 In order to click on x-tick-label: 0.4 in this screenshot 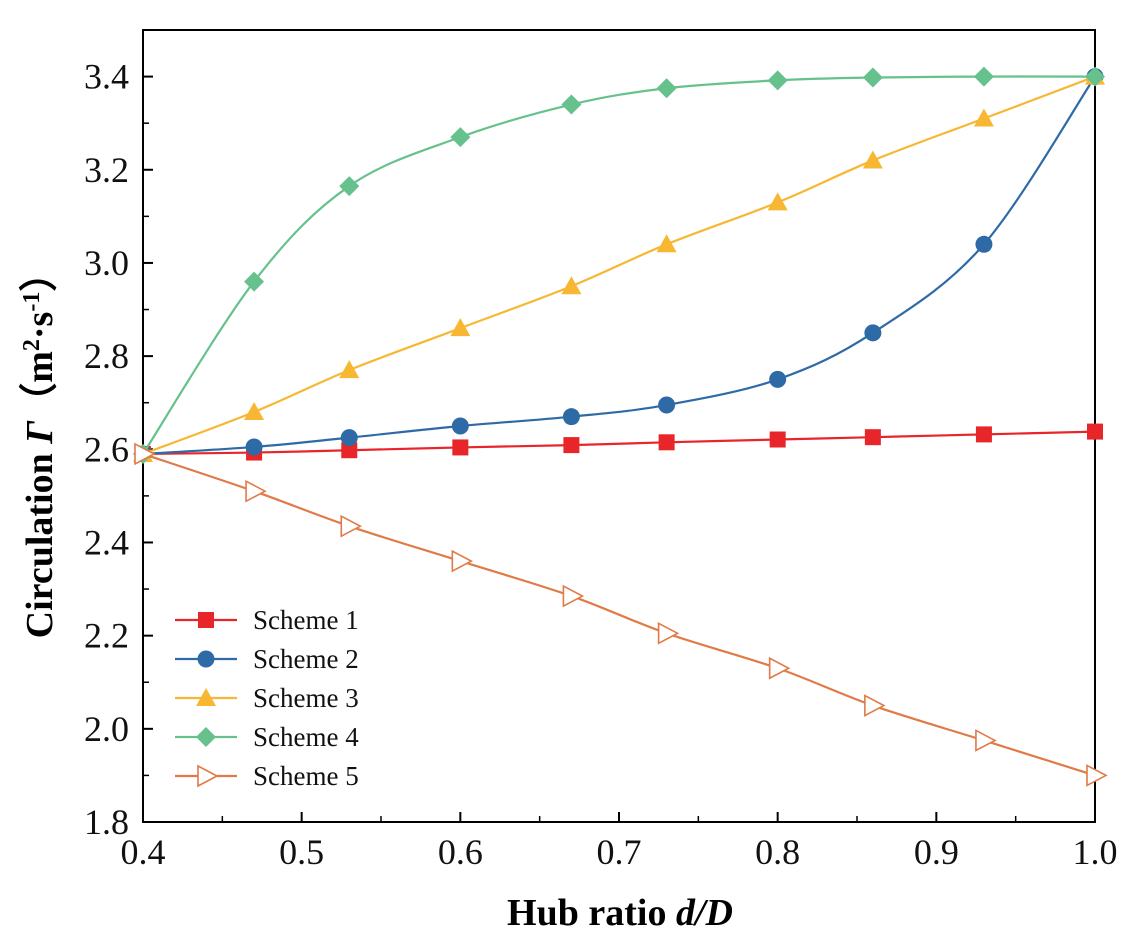, I will do `click(143, 852)`.